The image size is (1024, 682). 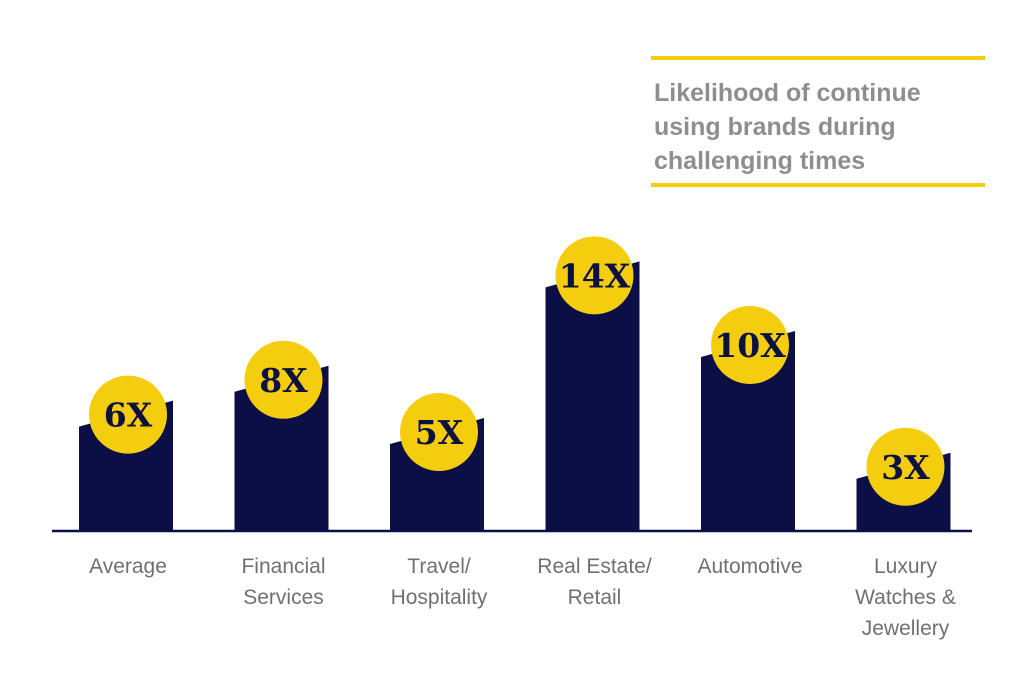 I want to click on data-label: 3X, so click(x=905, y=467).